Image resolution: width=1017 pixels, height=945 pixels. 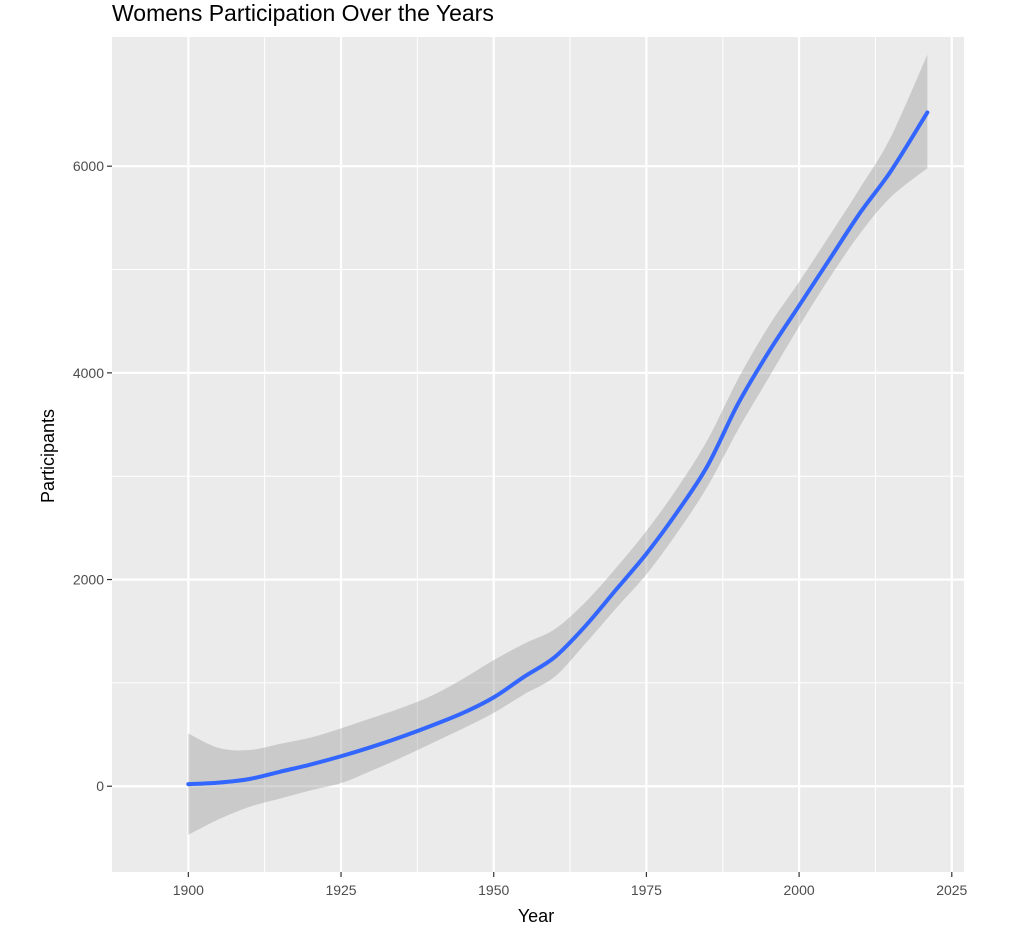 I want to click on y-tick-label: 4000, so click(x=88, y=373).